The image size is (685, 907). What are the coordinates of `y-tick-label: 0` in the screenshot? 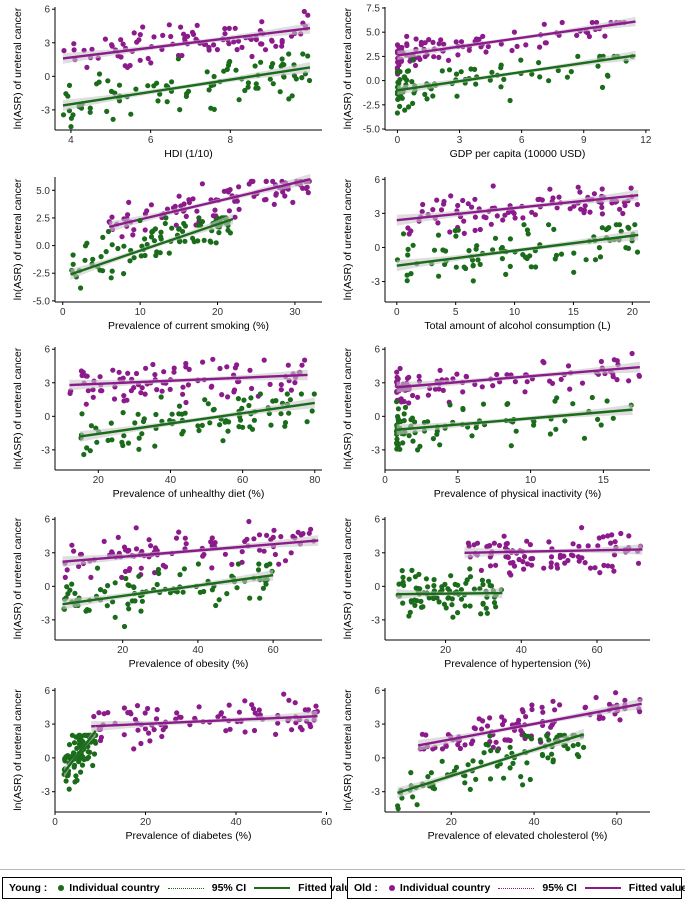 It's located at (377, 758).